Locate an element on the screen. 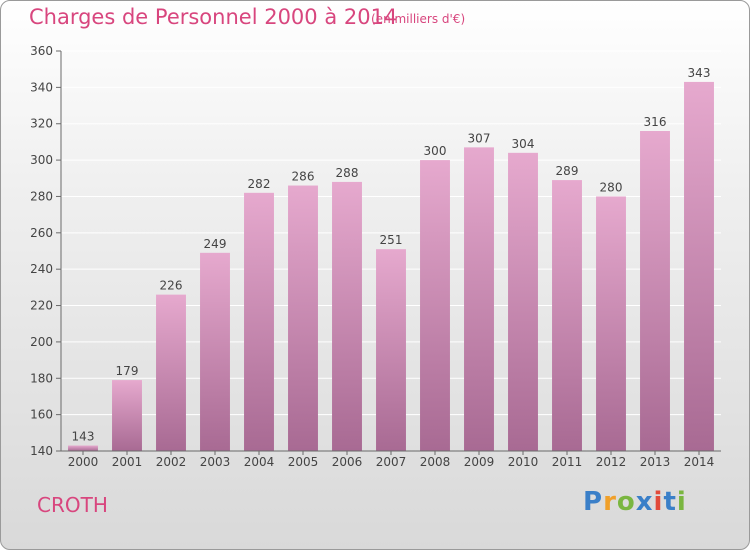  bar-2012 is located at coordinates (611, 323).